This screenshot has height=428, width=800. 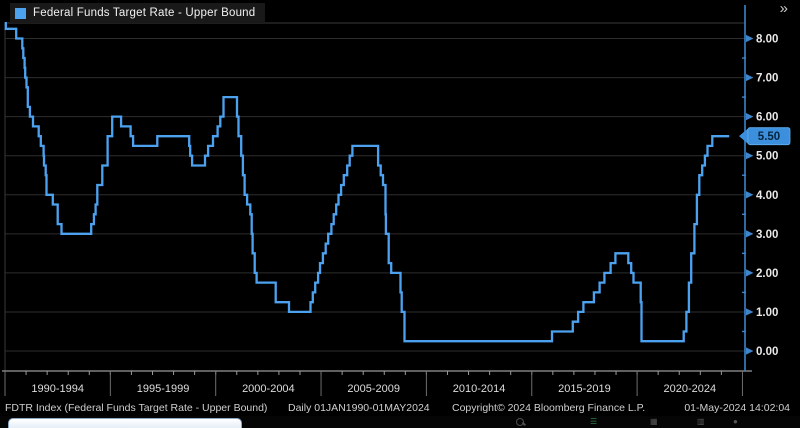 What do you see at coordinates (373, 389) in the screenshot?
I see `x-axis-label-2005-2009: 2005-2009` at bounding box center [373, 389].